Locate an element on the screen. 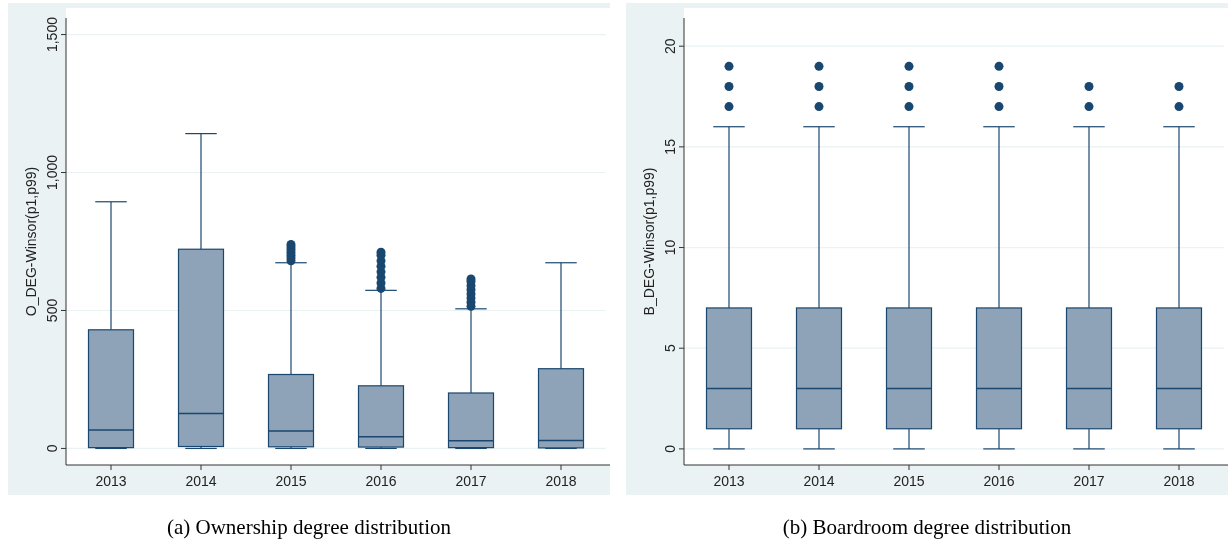 The image size is (1232, 544). y-tick-label: 500 is located at coordinates (52, 310).